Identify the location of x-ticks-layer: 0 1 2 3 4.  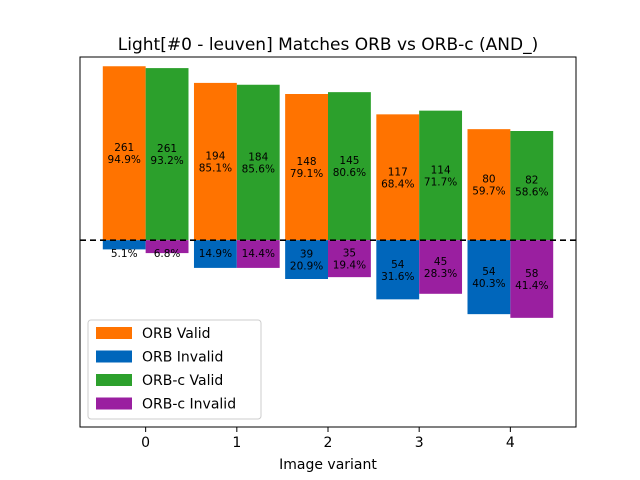
(328, 439).